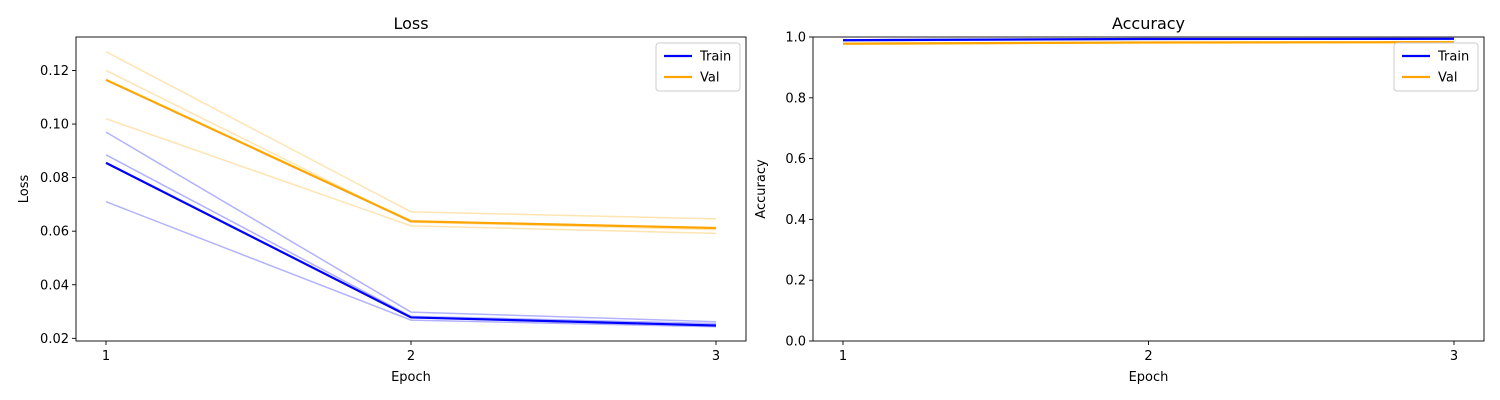 The image size is (1500, 400). Describe the element at coordinates (54, 285) in the screenshot. I see `y-tick-label: 0.04` at that location.